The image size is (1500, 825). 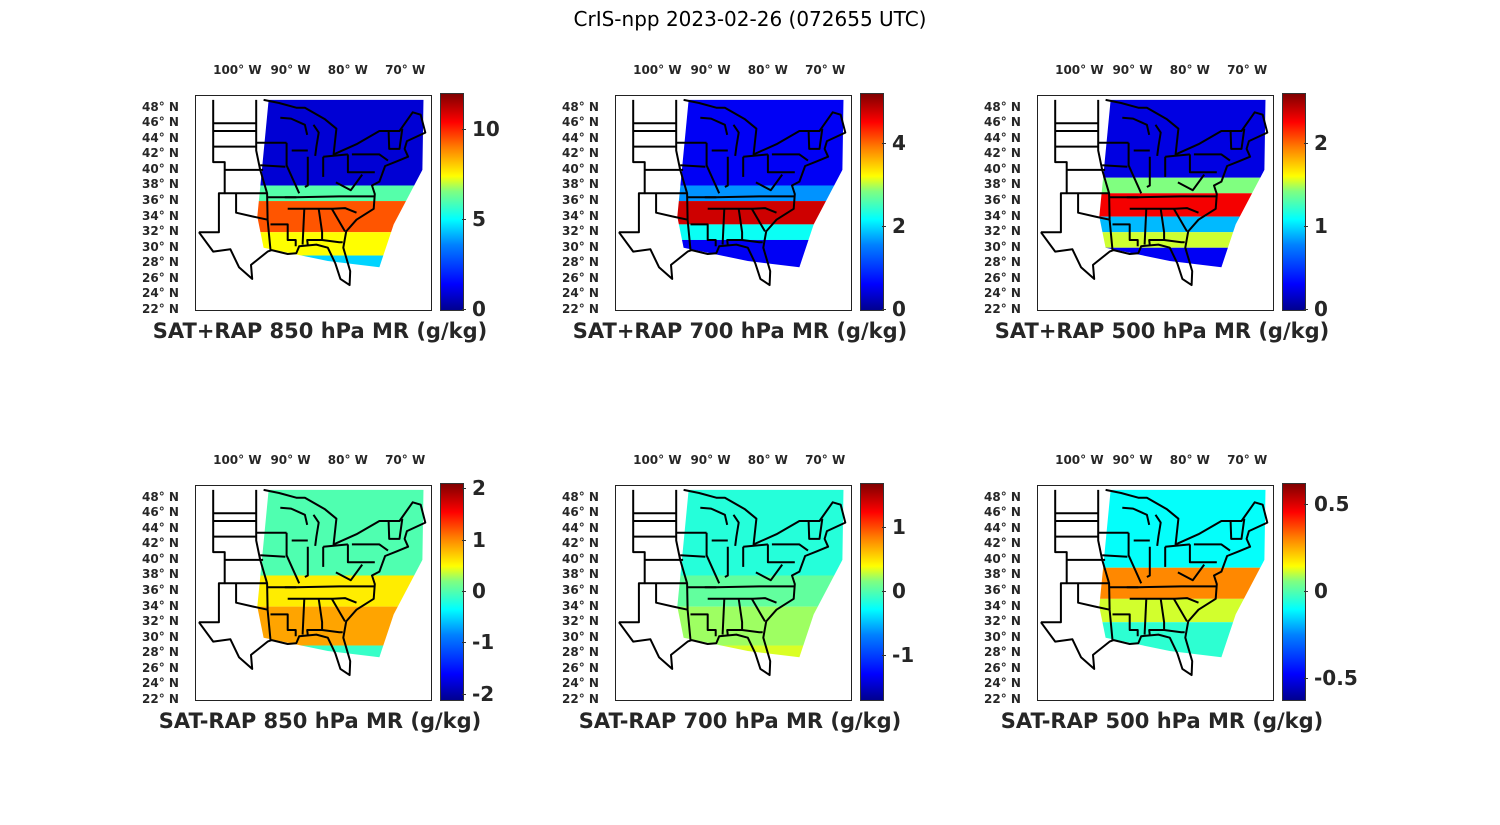 What do you see at coordinates (1332, 503) in the screenshot?
I see `colorbar-tick-label: 0.5` at bounding box center [1332, 503].